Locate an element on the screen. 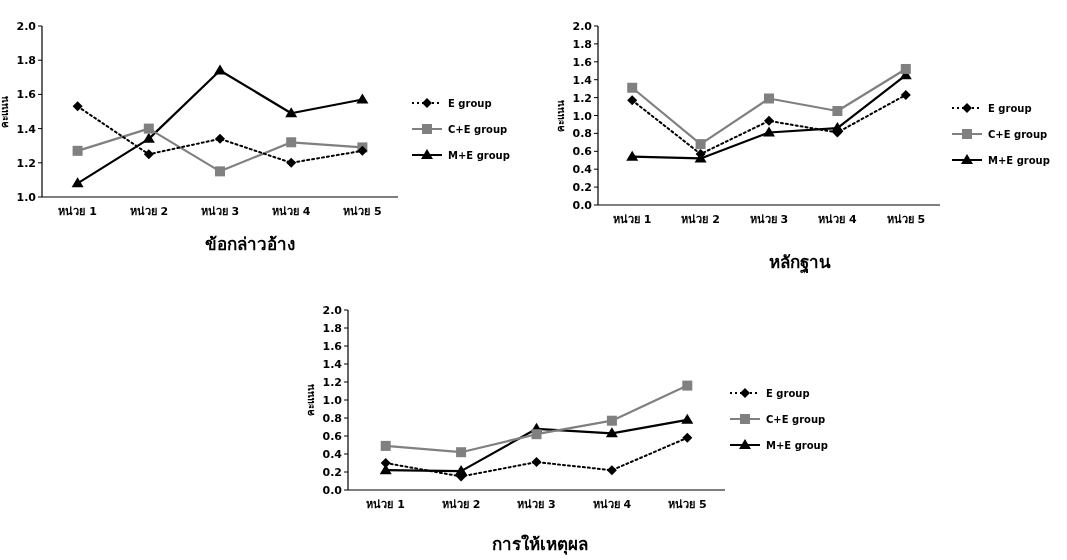  text: หลักฐาน is located at coordinates (800, 263).